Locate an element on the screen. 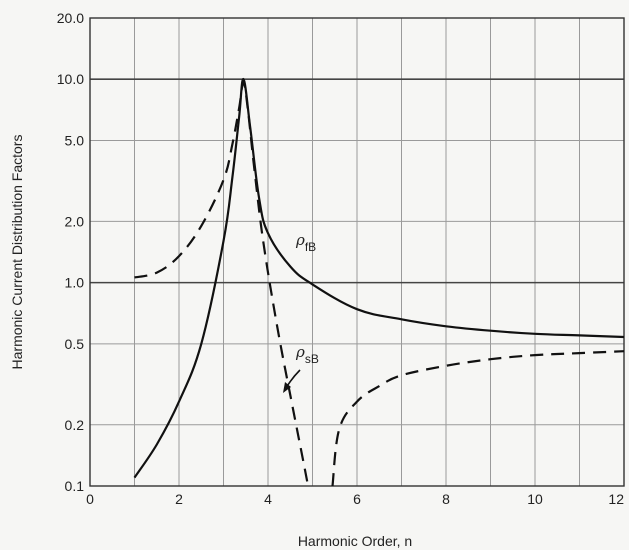 The width and height of the screenshot is (629, 550). series-line-sb is located at coordinates (478, 418).